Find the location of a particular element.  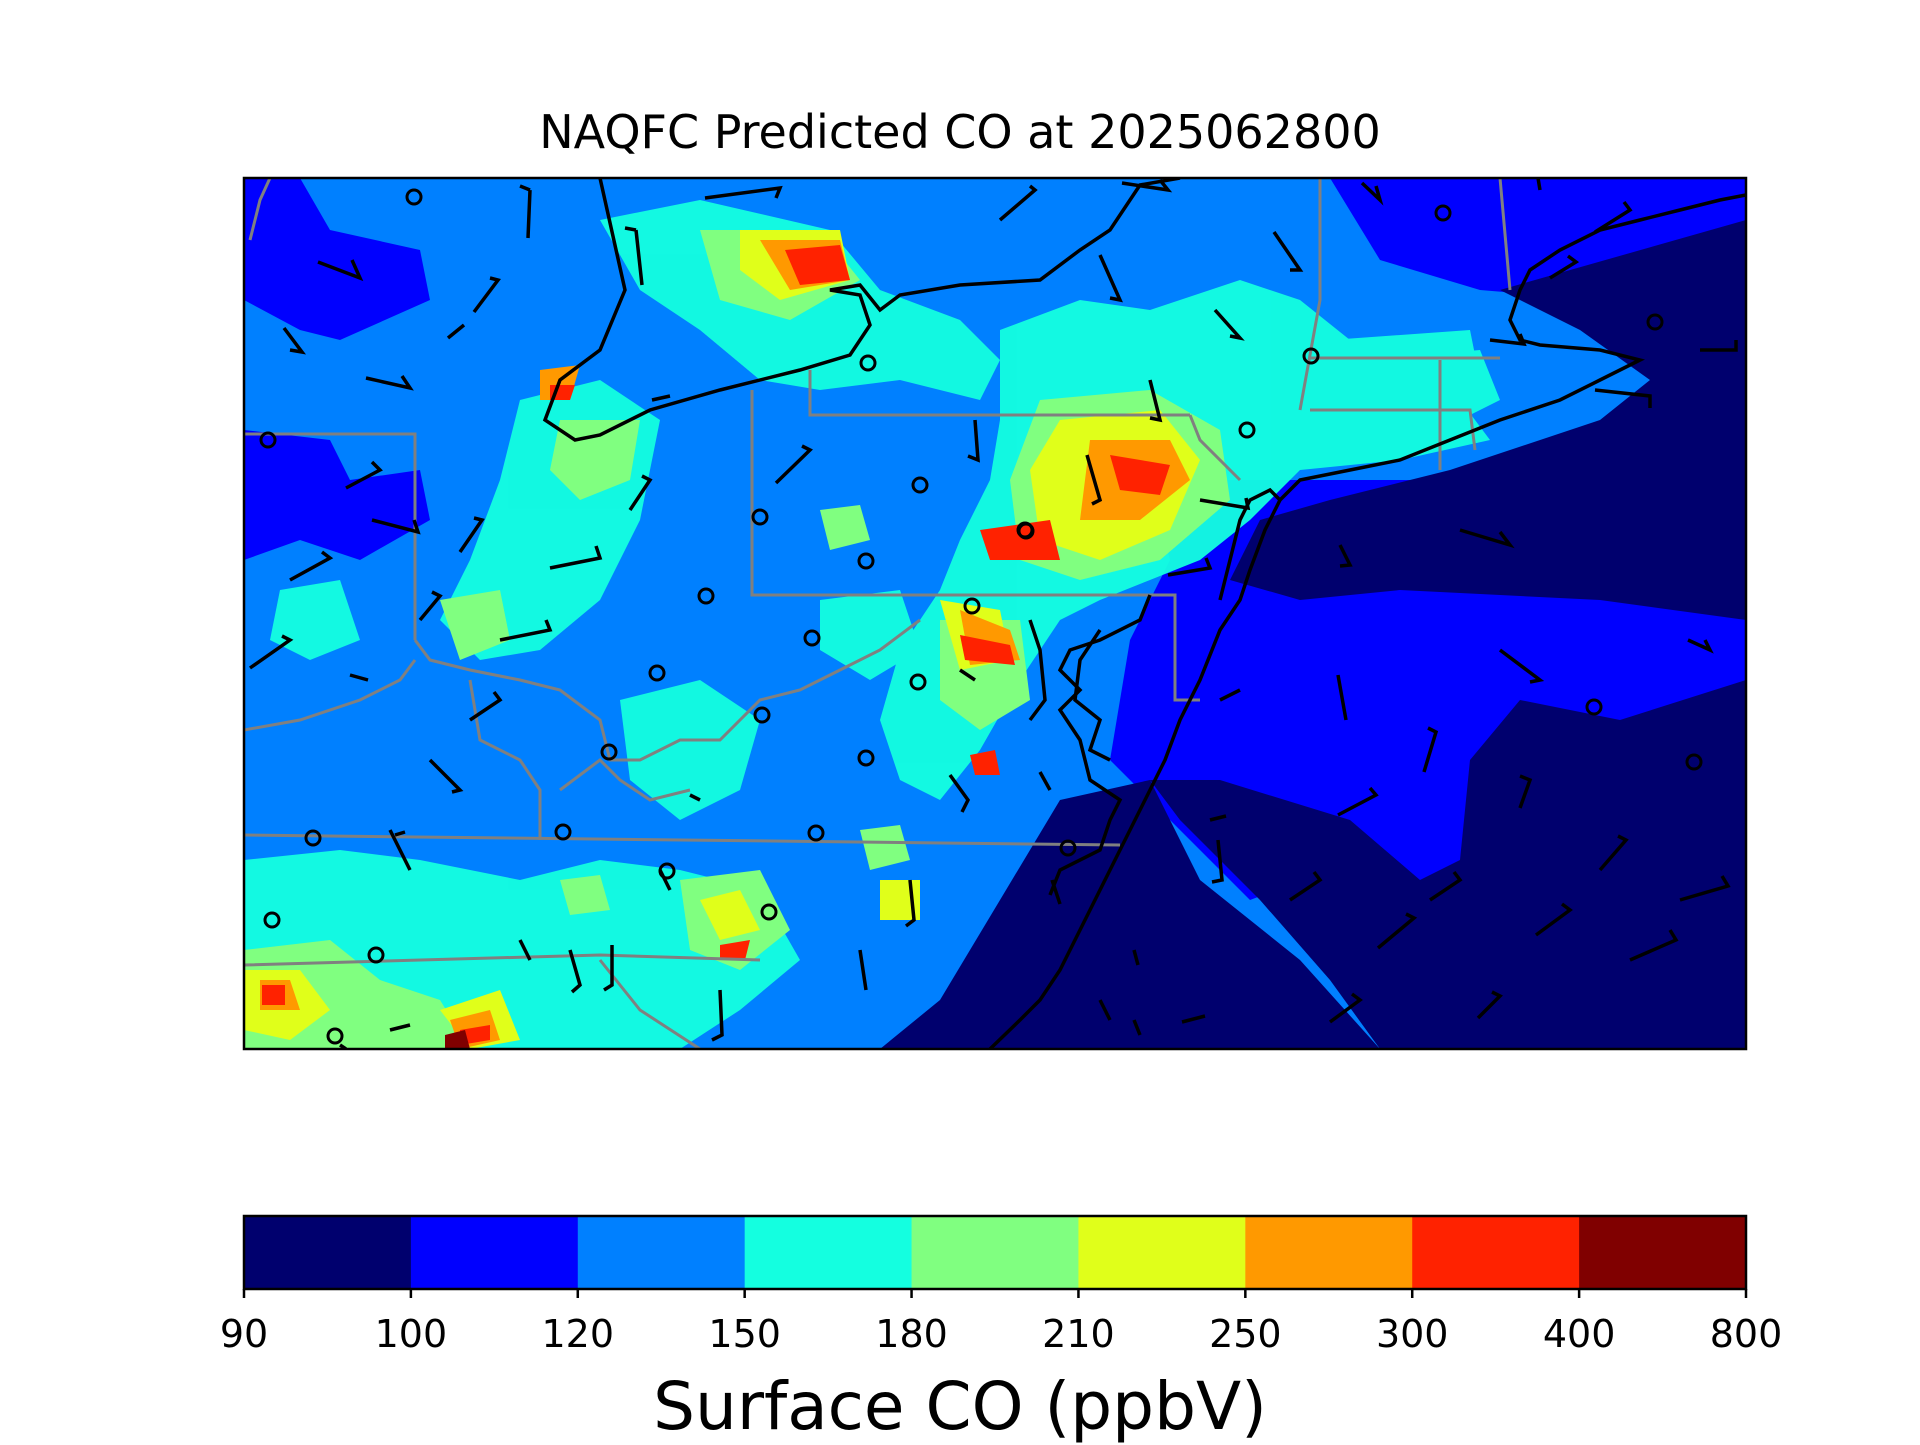

colorbar-tick-label: 250 is located at coordinates (1245, 1334).